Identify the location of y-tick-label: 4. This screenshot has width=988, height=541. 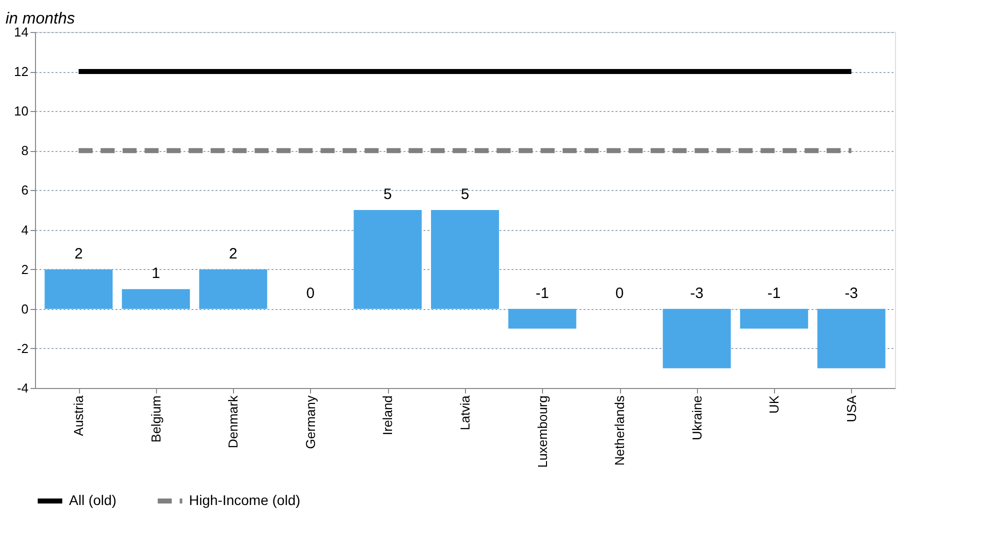
(24, 230).